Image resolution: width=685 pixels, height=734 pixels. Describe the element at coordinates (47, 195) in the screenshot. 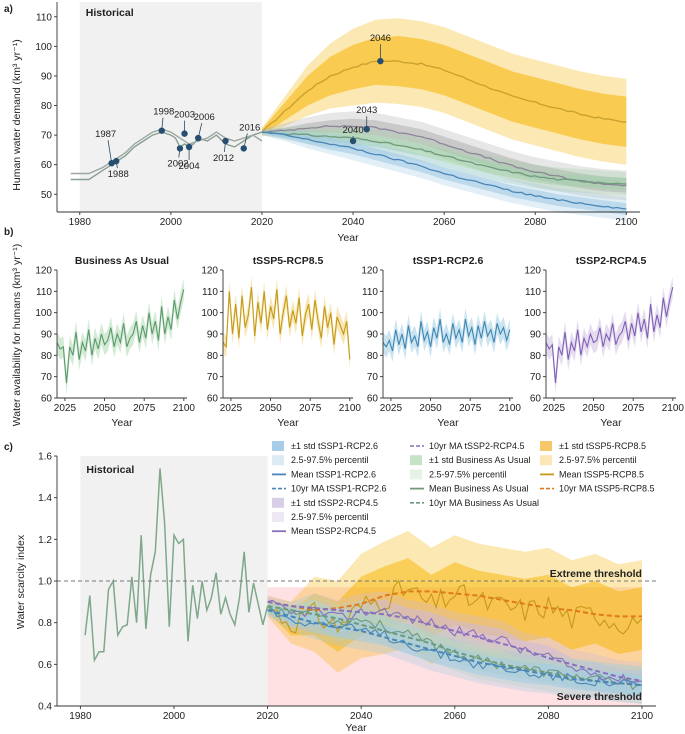

I see `a-y-tick-label: 50` at that location.